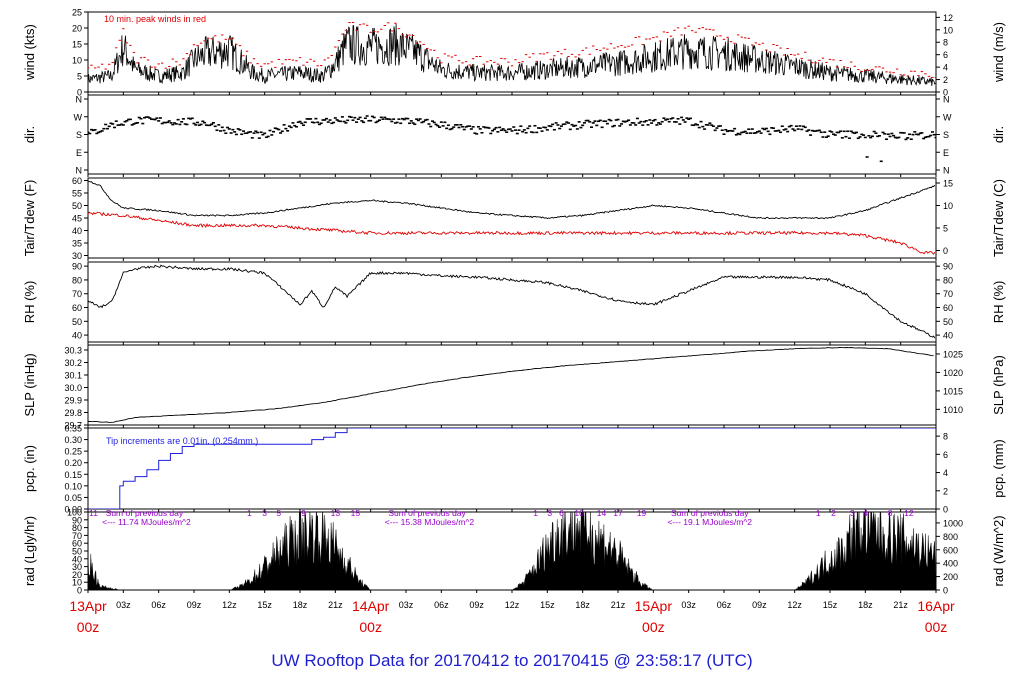  What do you see at coordinates (79, 153) in the screenshot?
I see `left-tick-label: E` at bounding box center [79, 153].